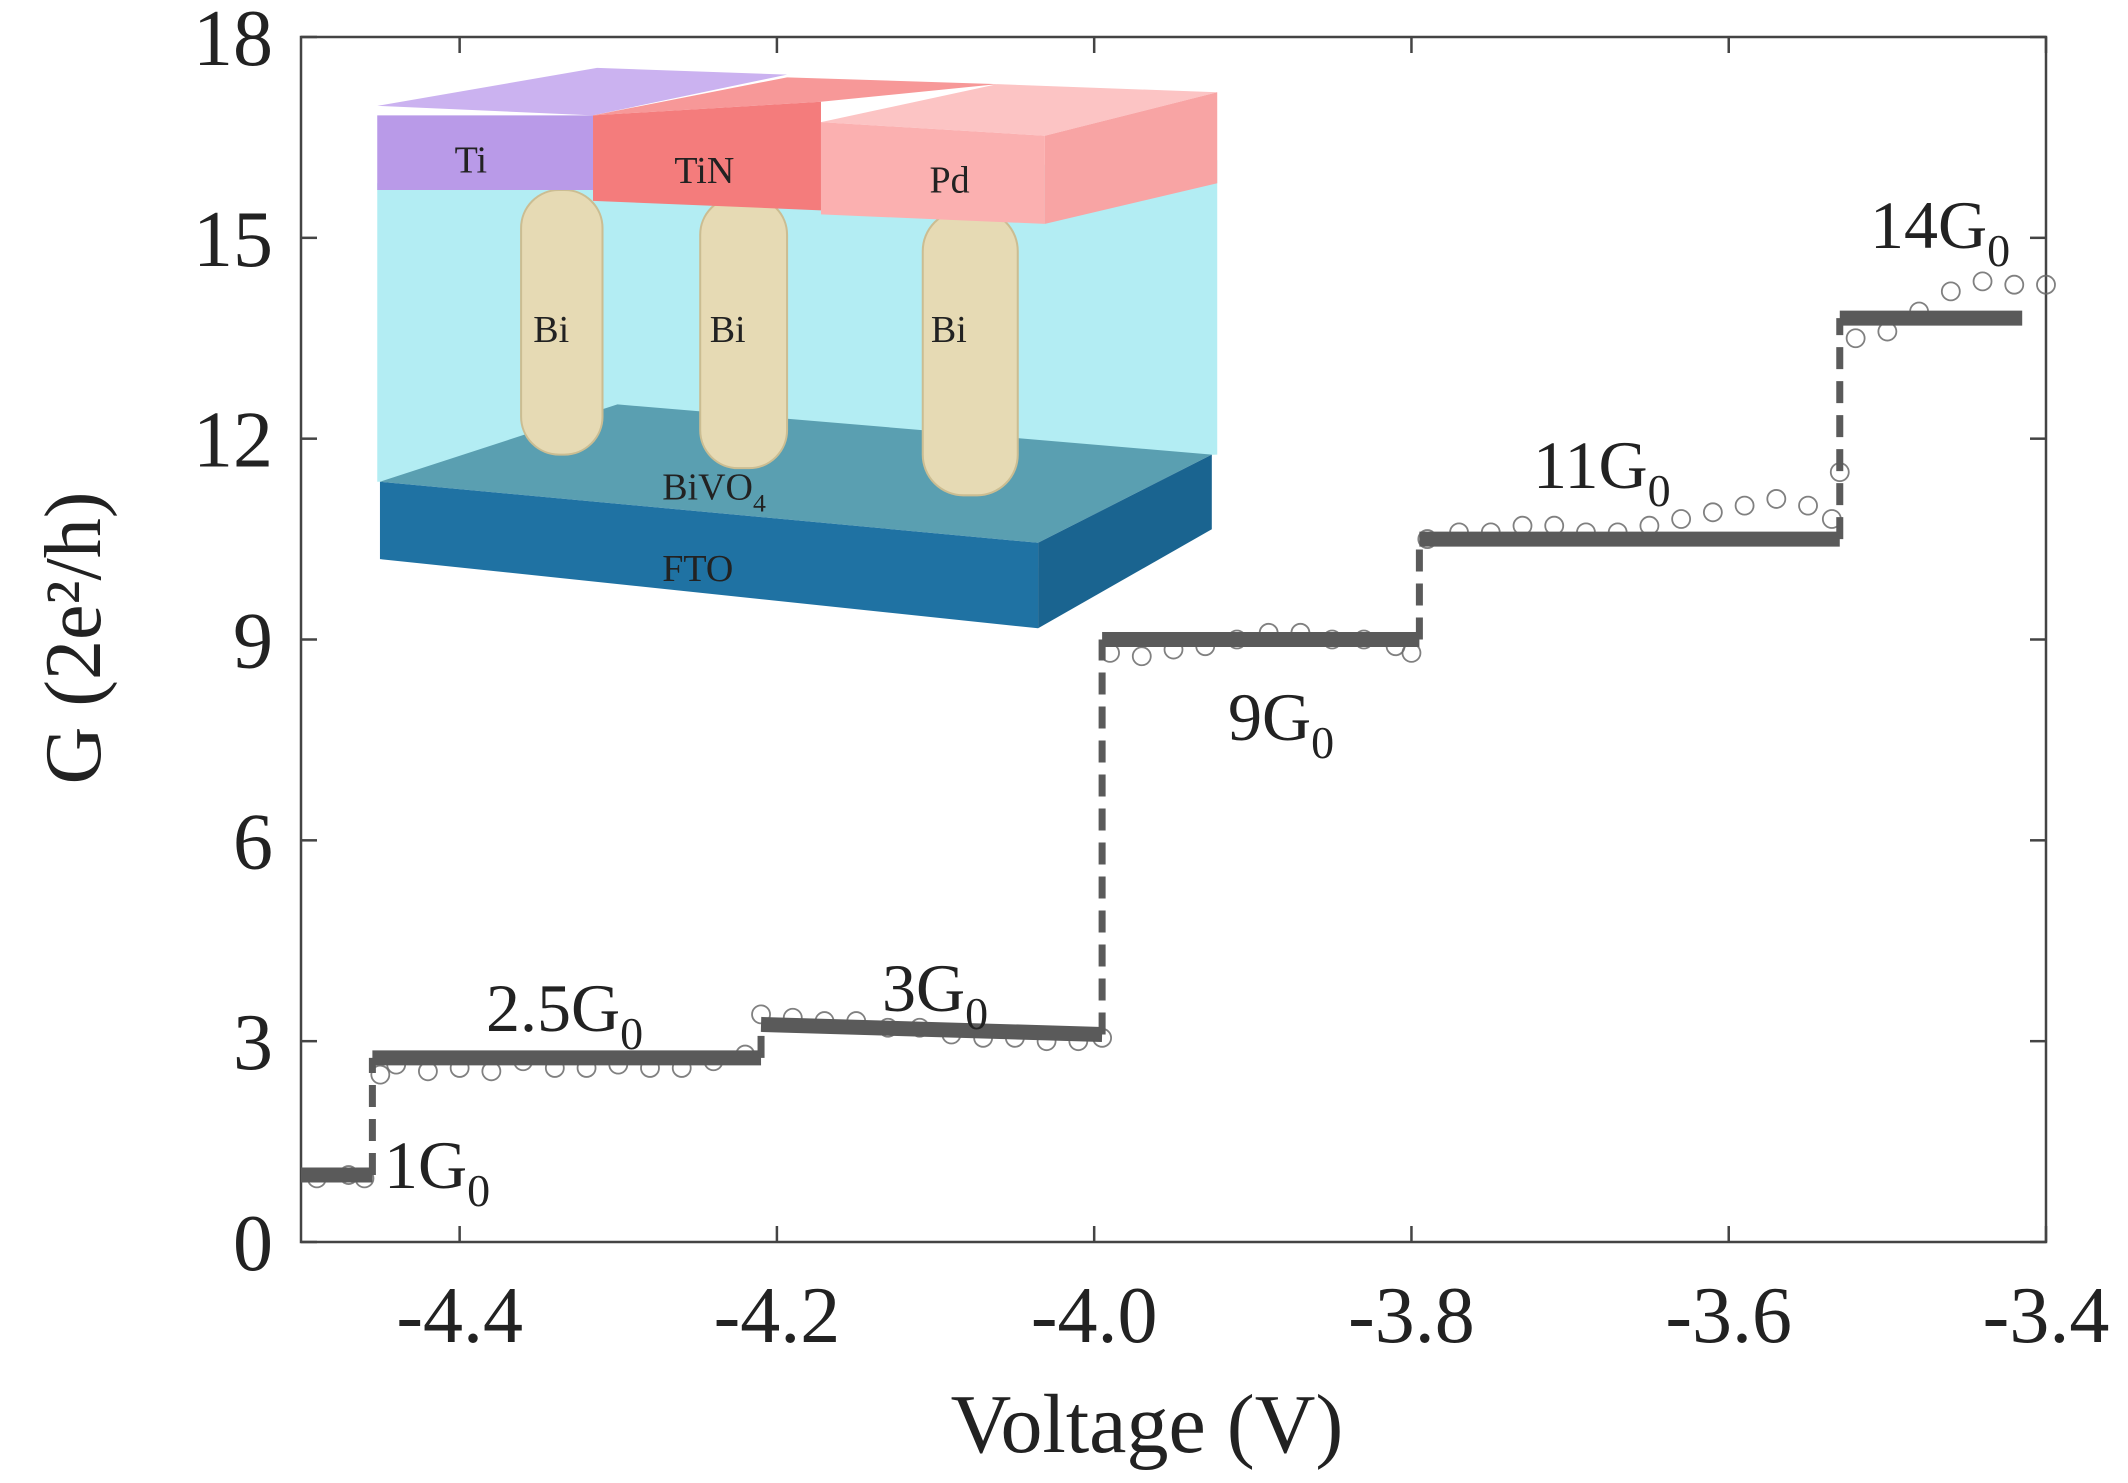  Describe the element at coordinates (253, 1043) in the screenshot. I see `y-tick-label: 3` at that location.